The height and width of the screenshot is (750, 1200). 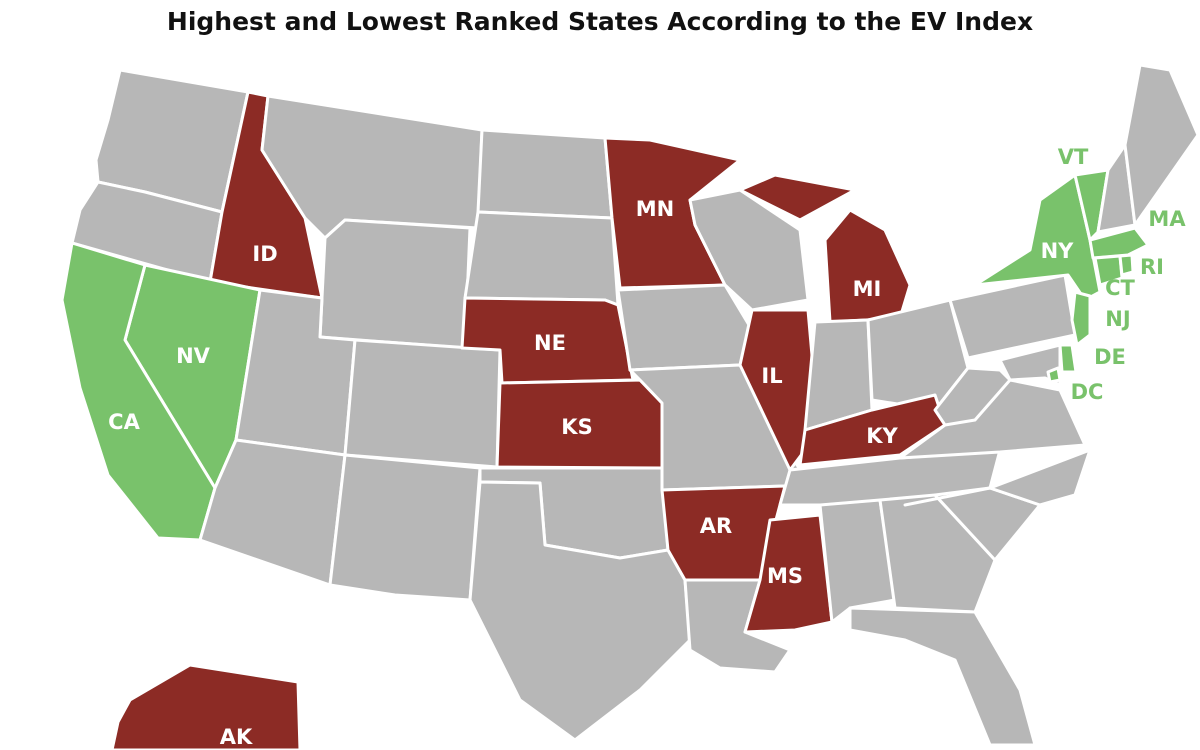 I want to click on label-id: ID, so click(x=264, y=254).